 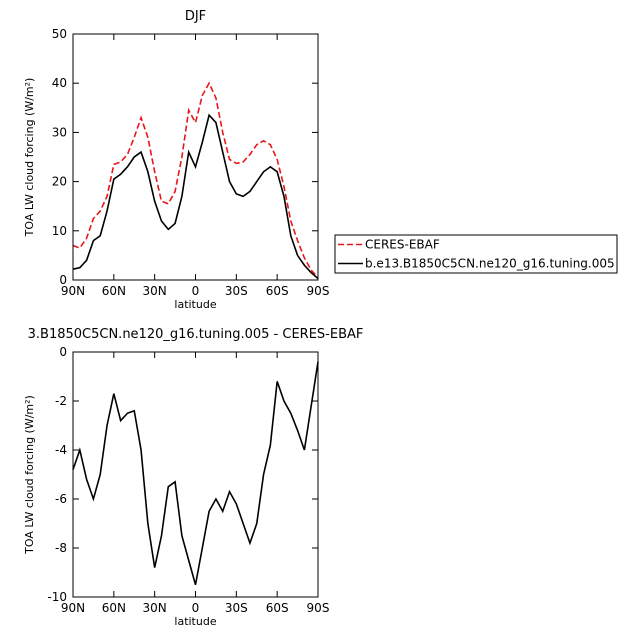 What do you see at coordinates (59, 83) in the screenshot?
I see `y-tick-label: 40` at bounding box center [59, 83].